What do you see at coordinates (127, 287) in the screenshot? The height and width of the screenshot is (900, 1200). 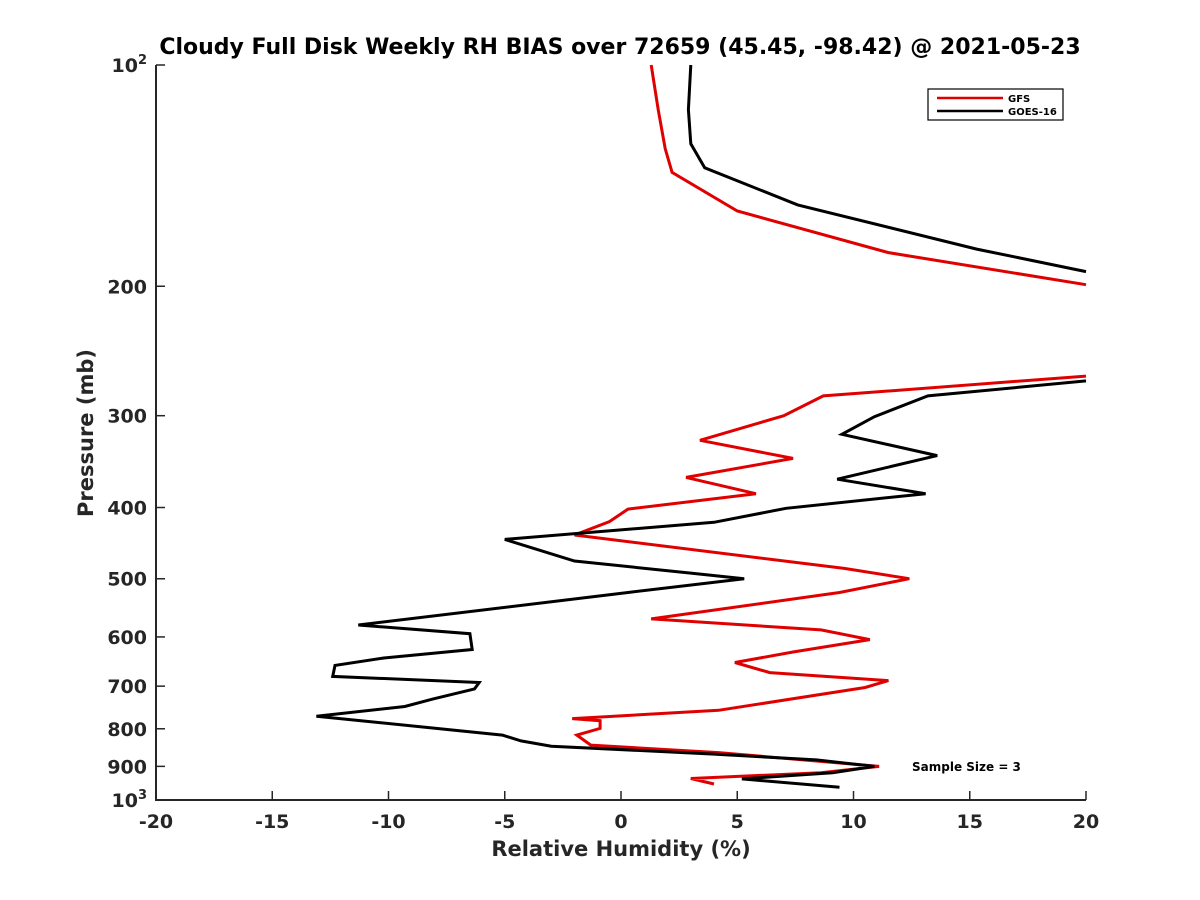 I see `y-tick-label: 200` at bounding box center [127, 287].